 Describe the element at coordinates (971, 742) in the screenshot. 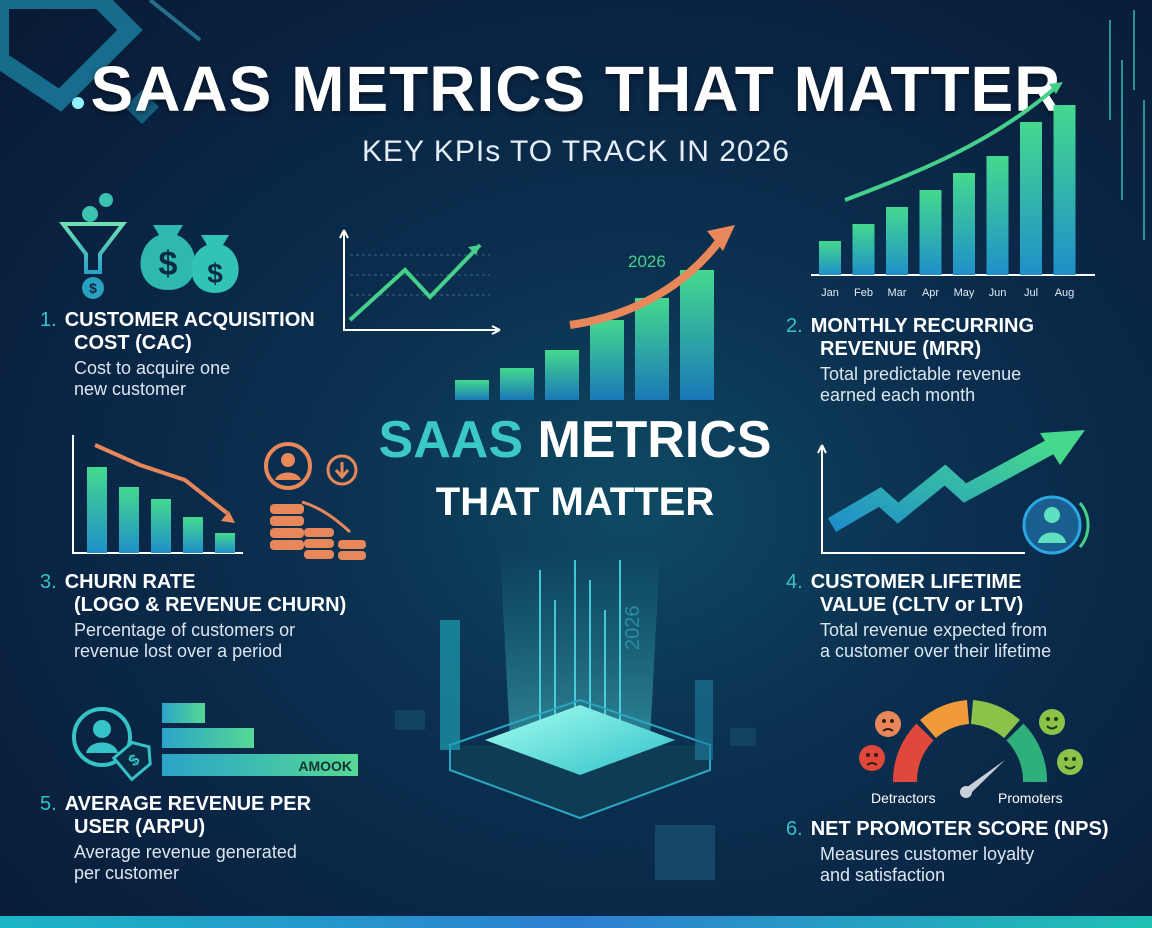

I see `smiley-icon` at that location.